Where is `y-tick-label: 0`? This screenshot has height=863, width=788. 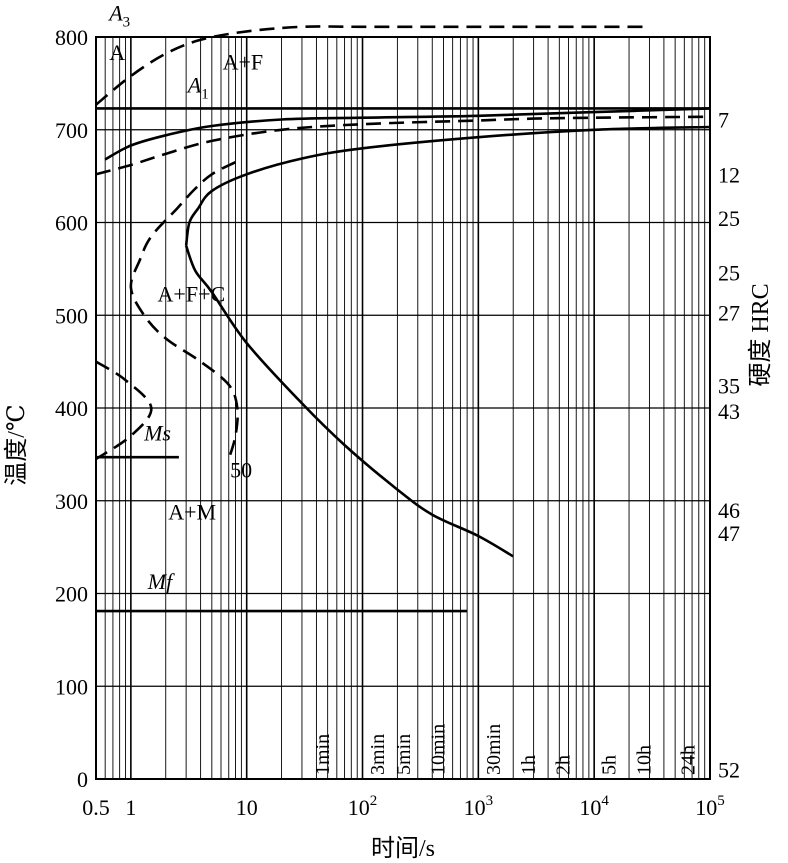
y-tick-label: 0 is located at coordinates (82, 779).